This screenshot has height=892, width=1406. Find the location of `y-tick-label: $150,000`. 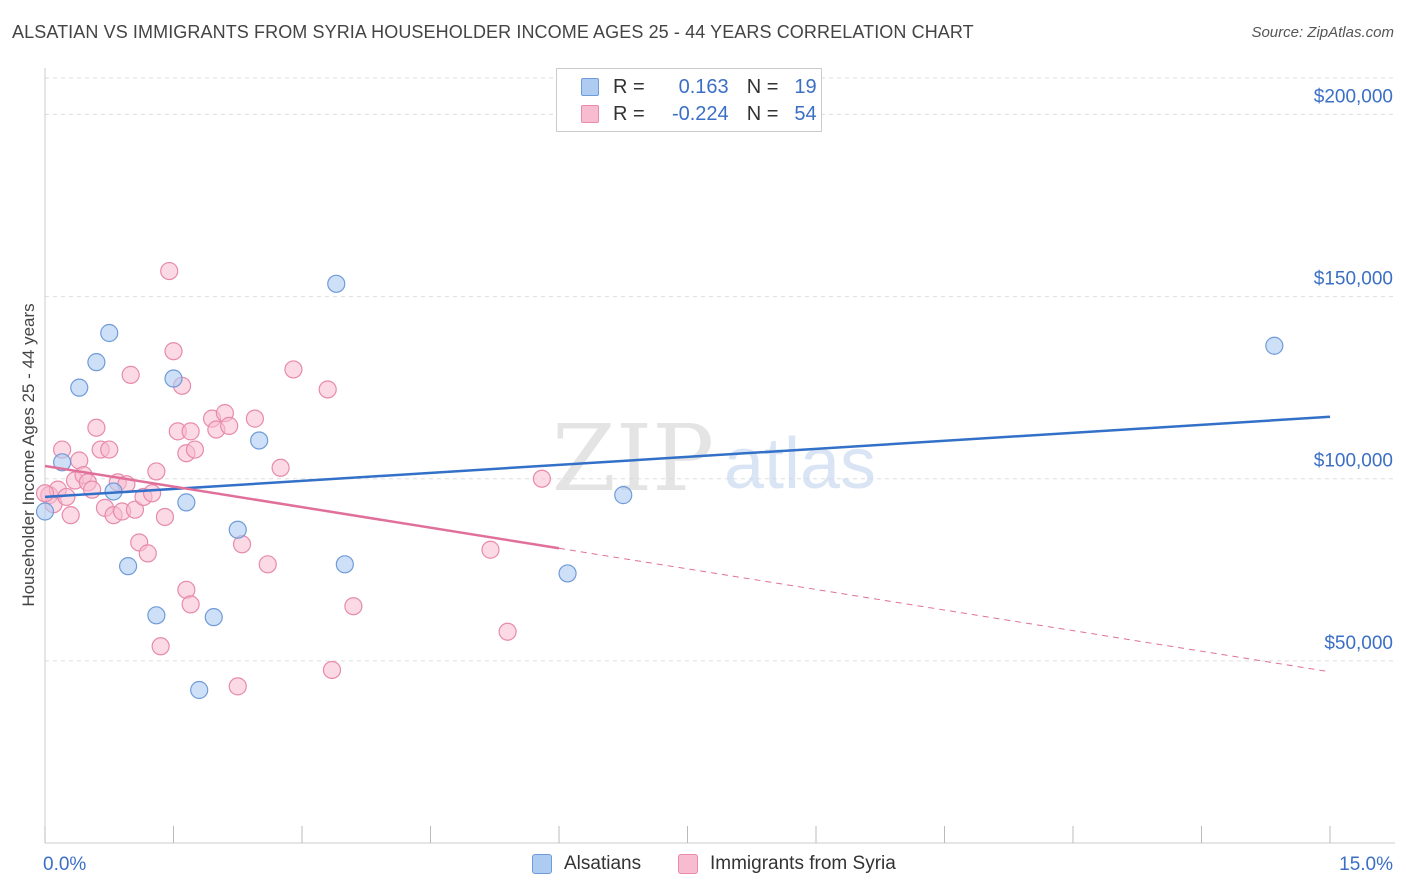

y-tick-label: $150,000 is located at coordinates (1353, 279).